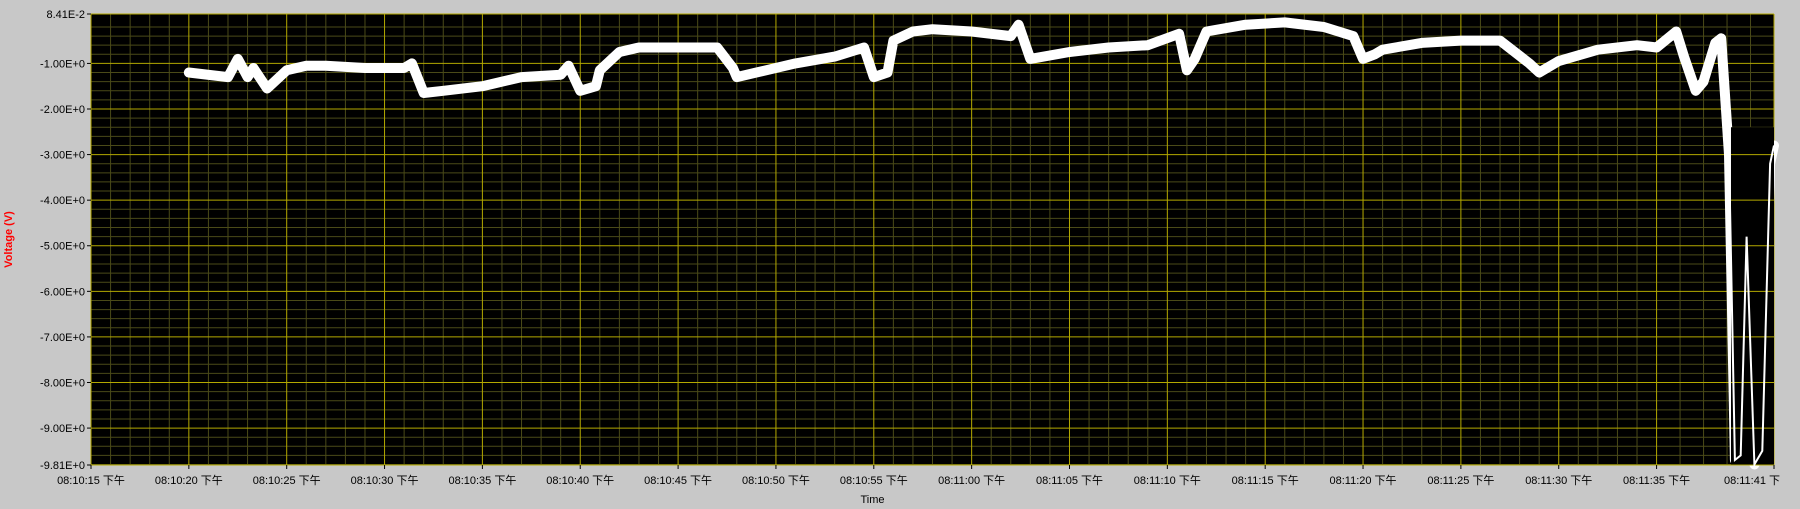 The width and height of the screenshot is (1800, 509). What do you see at coordinates (62, 466) in the screenshot?
I see `y-tick-label: -9.81E+0` at bounding box center [62, 466].